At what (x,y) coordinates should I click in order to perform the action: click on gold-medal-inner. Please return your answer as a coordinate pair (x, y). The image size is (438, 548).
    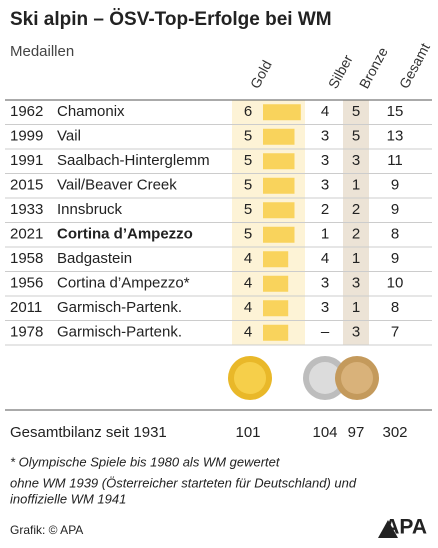
    Looking at the image, I should click on (250, 378).